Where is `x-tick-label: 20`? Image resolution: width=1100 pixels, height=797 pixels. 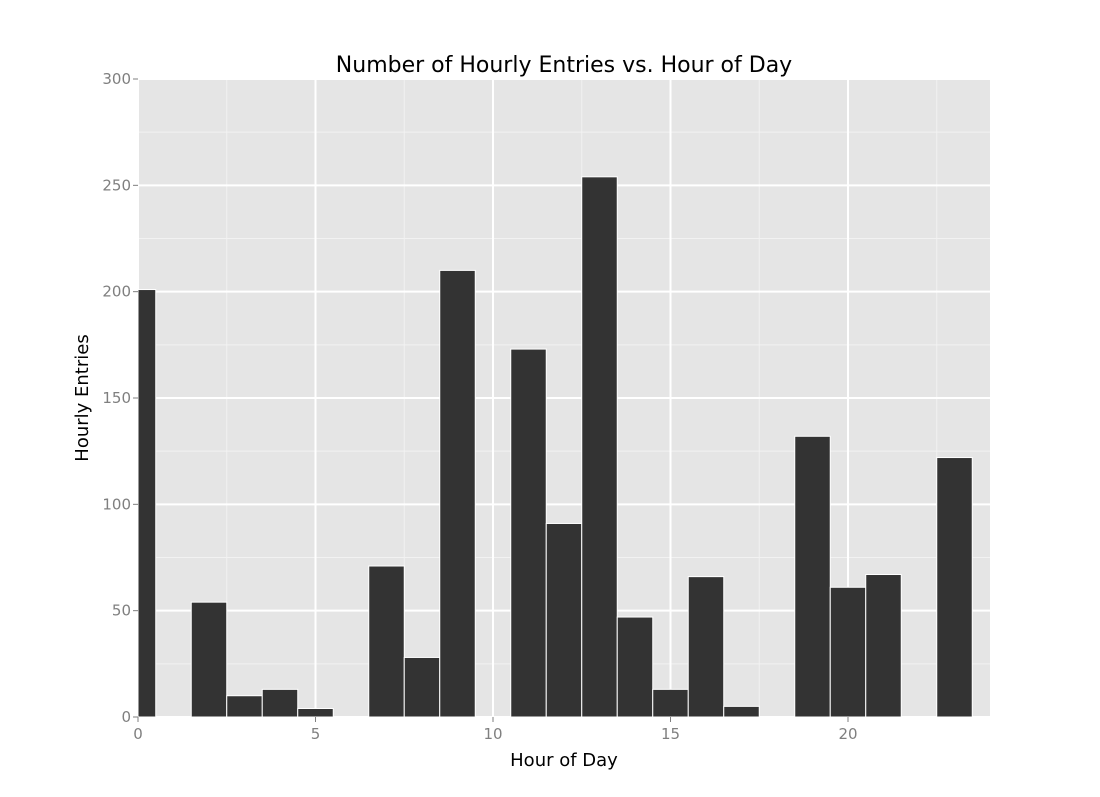 x-tick-label: 20 is located at coordinates (847, 734).